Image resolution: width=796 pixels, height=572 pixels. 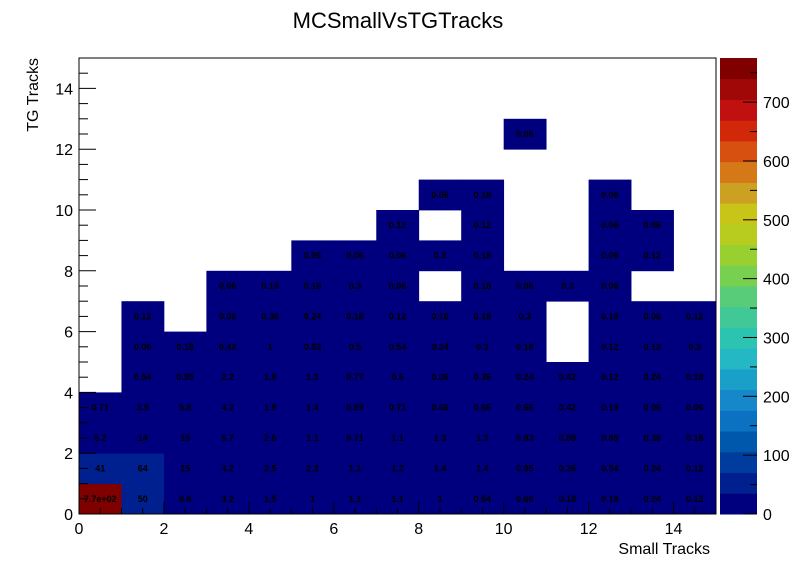 What do you see at coordinates (397, 377) in the screenshot?
I see `cell-value-label: 0.6` at bounding box center [397, 377].